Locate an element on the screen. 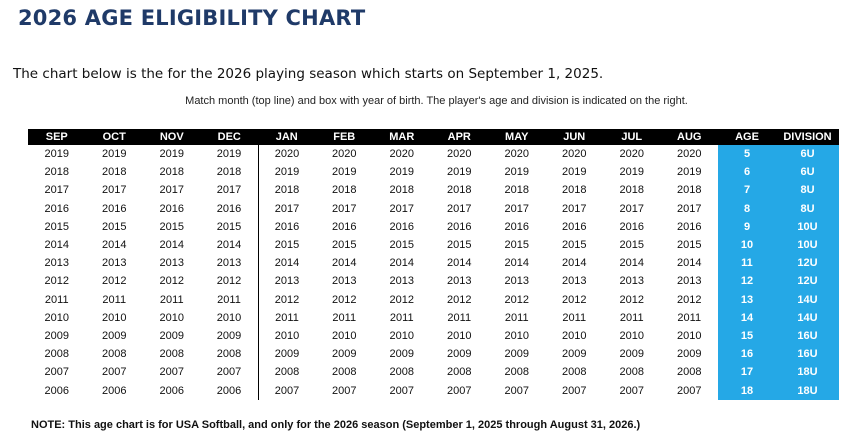 The width and height of the screenshot is (853, 438). age-cell: 5 is located at coordinates (747, 154).